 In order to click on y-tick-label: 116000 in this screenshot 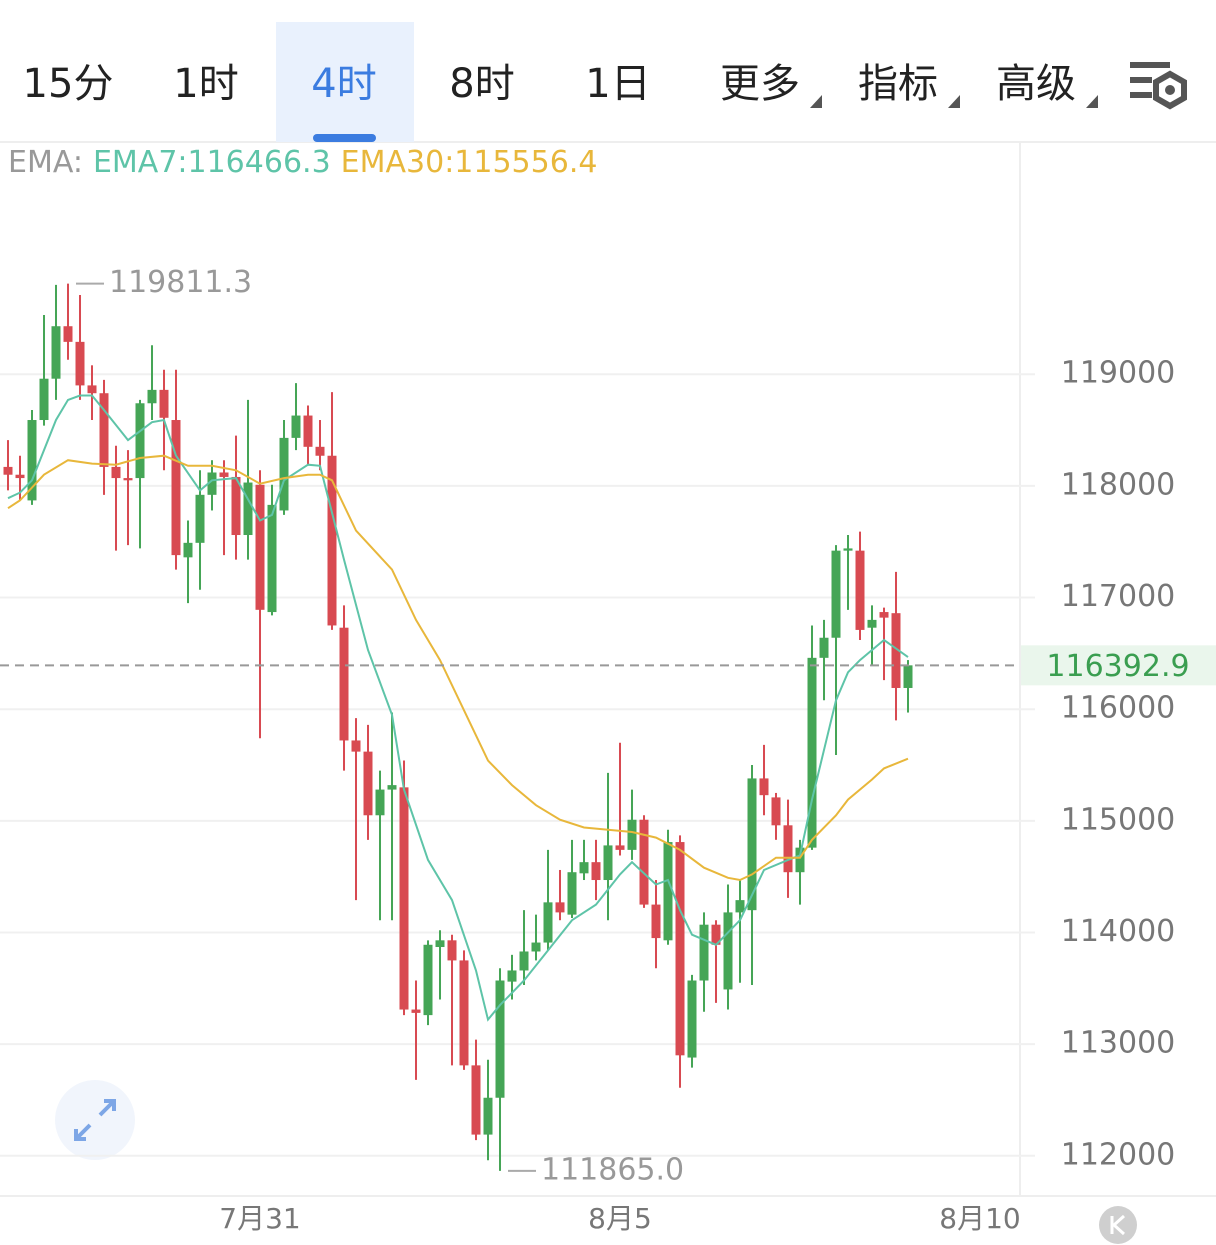, I will do `click(1118, 708)`.